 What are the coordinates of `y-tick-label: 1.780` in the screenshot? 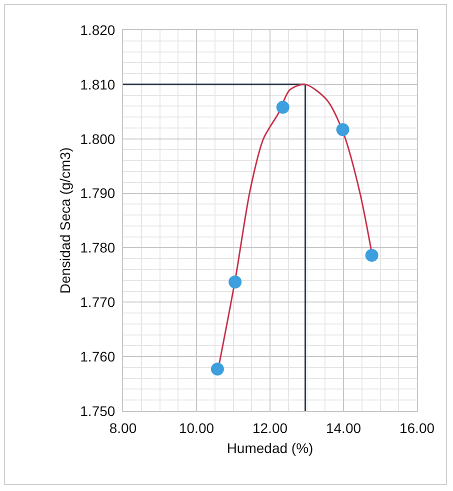 It's located at (98, 248).